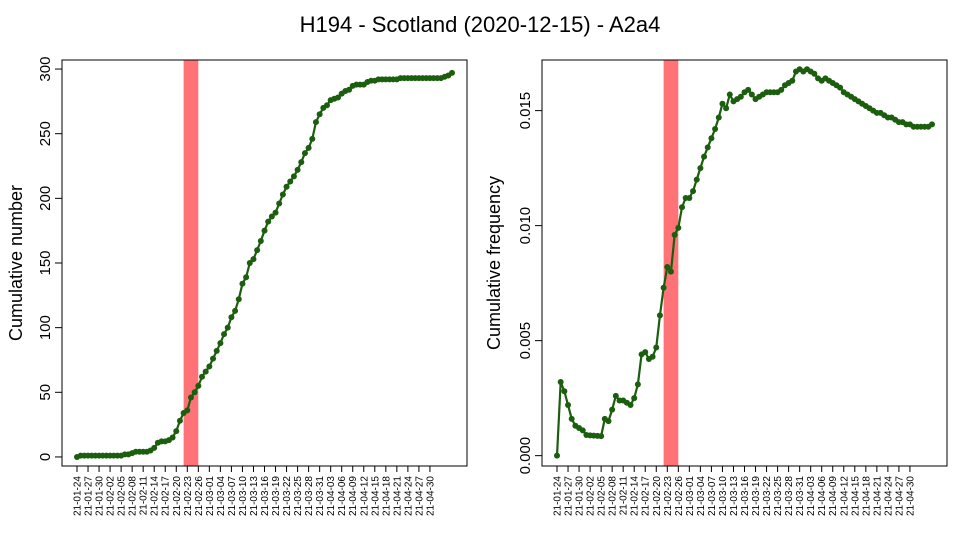 Image resolution: width=960 pixels, height=533 pixels. Describe the element at coordinates (309, 496) in the screenshot. I see `x-tick-label: 21-03-28` at that location.